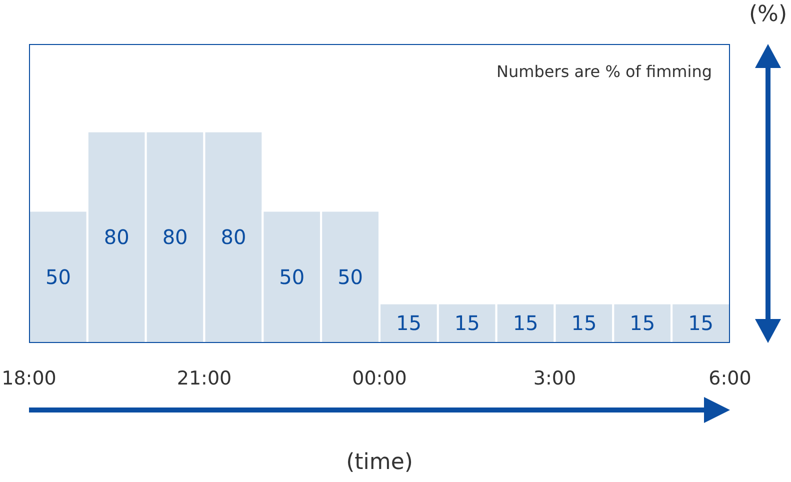 Image resolution: width=791 pixels, height=482 pixels. I want to click on x-tick-label: 21:00, so click(204, 378).